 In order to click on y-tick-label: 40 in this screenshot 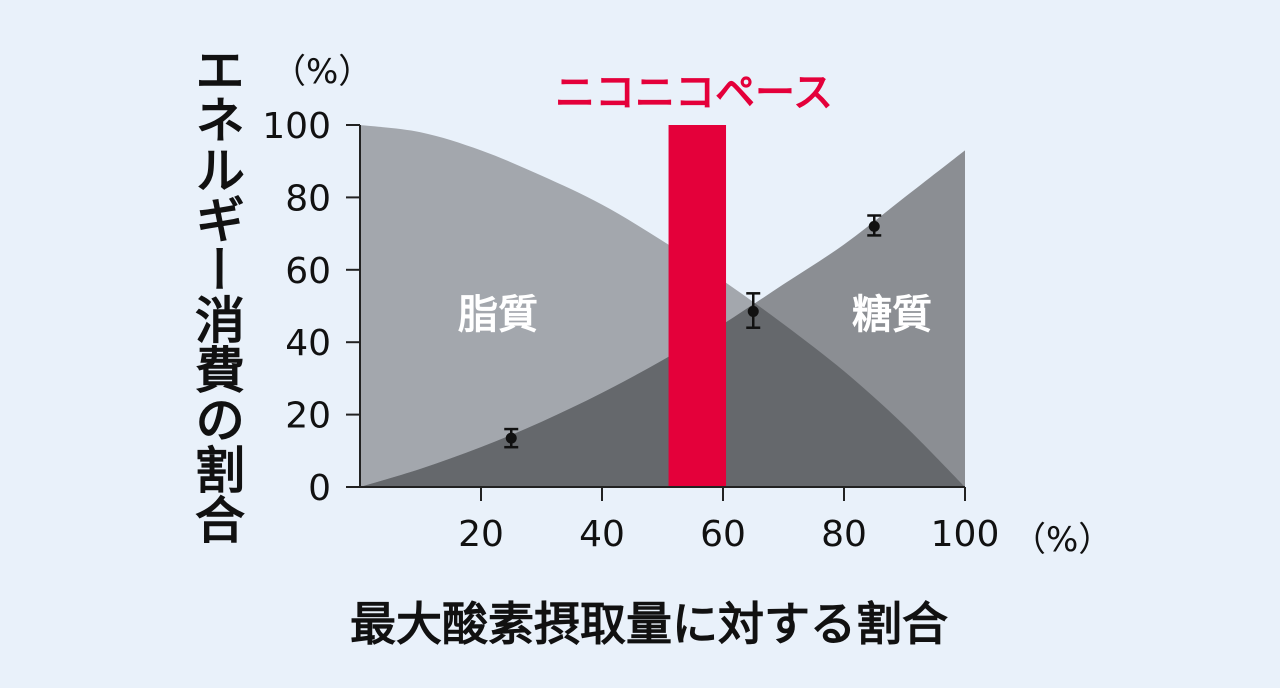, I will do `click(308, 343)`.